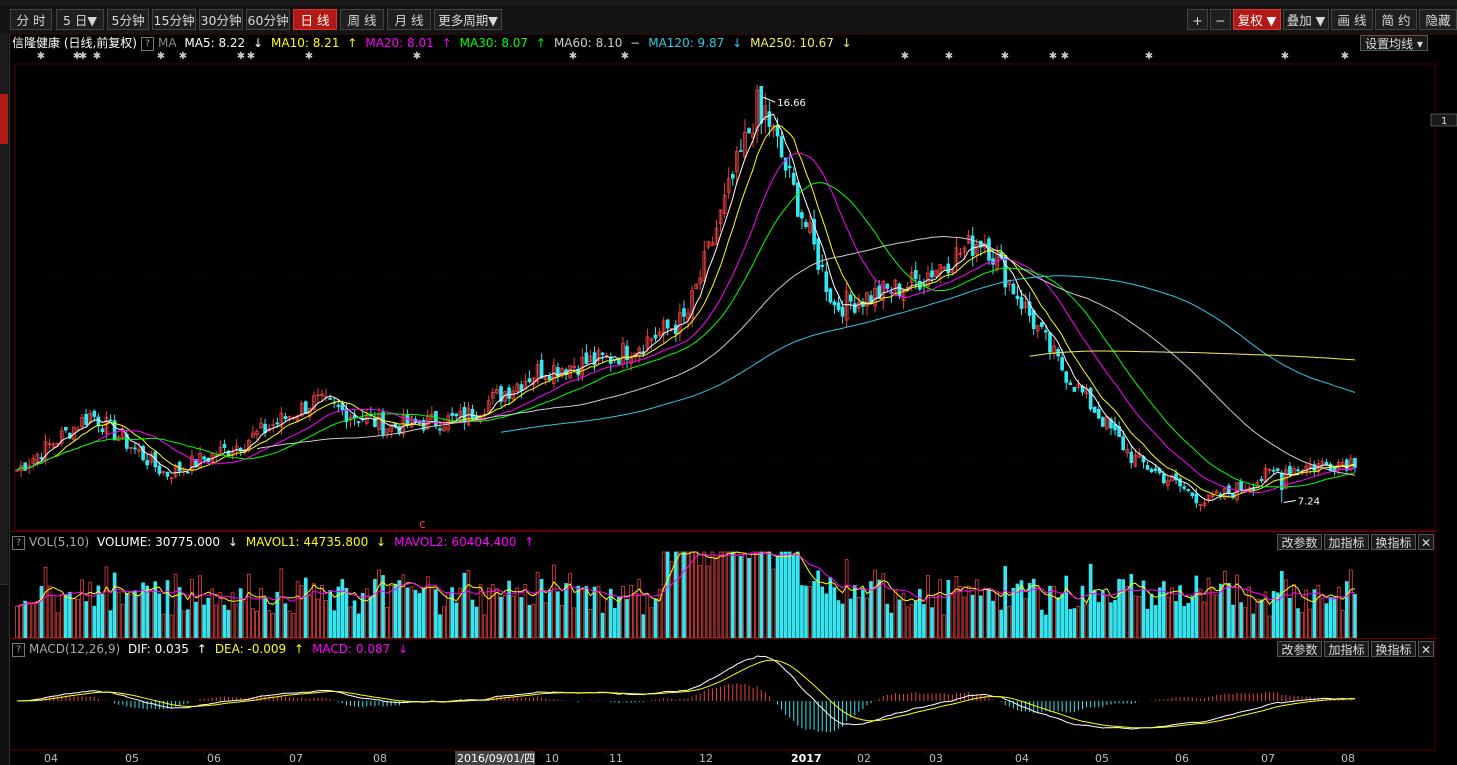  What do you see at coordinates (174, 19) in the screenshot?
I see `15min-button: 15分钟` at bounding box center [174, 19].